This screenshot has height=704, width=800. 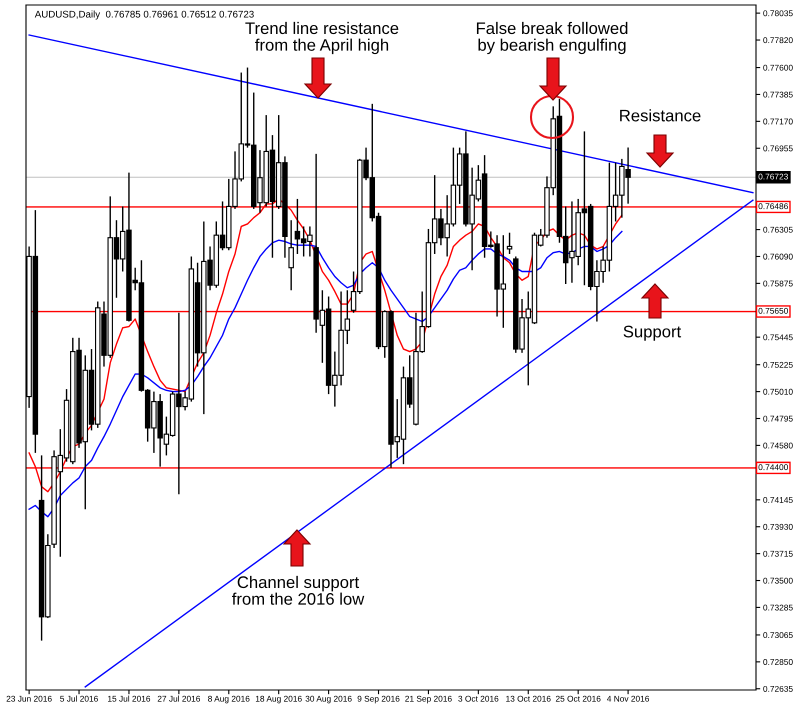 I want to click on text: AUDUSD,Daily 0.76785 0.76961 0.76512 0.76723, so click(x=144, y=15).